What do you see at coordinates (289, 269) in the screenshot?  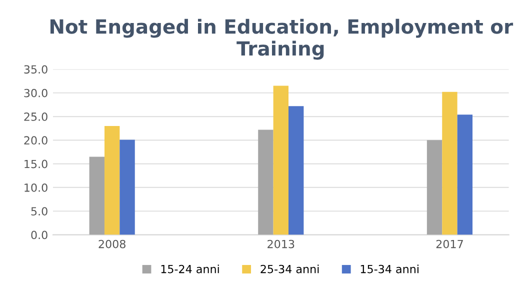 I see `legend-label: 25-34 anni` at bounding box center [289, 269].